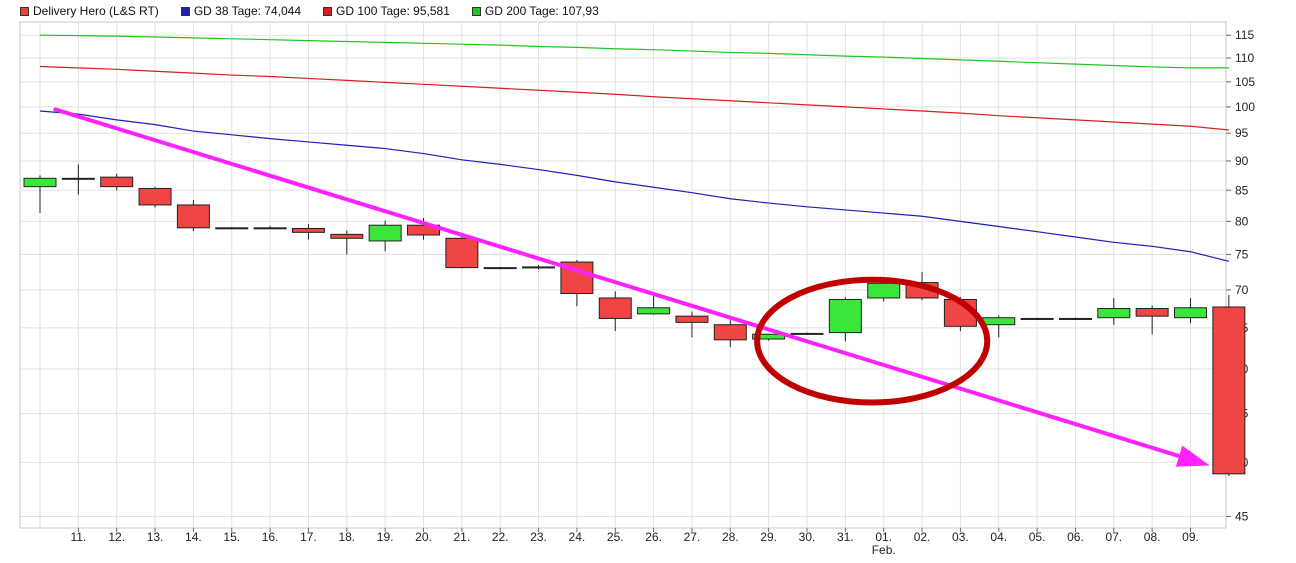 The image size is (1296, 563). Describe the element at coordinates (1244, 35) in the screenshot. I see `y-tick-label: 115` at that location.